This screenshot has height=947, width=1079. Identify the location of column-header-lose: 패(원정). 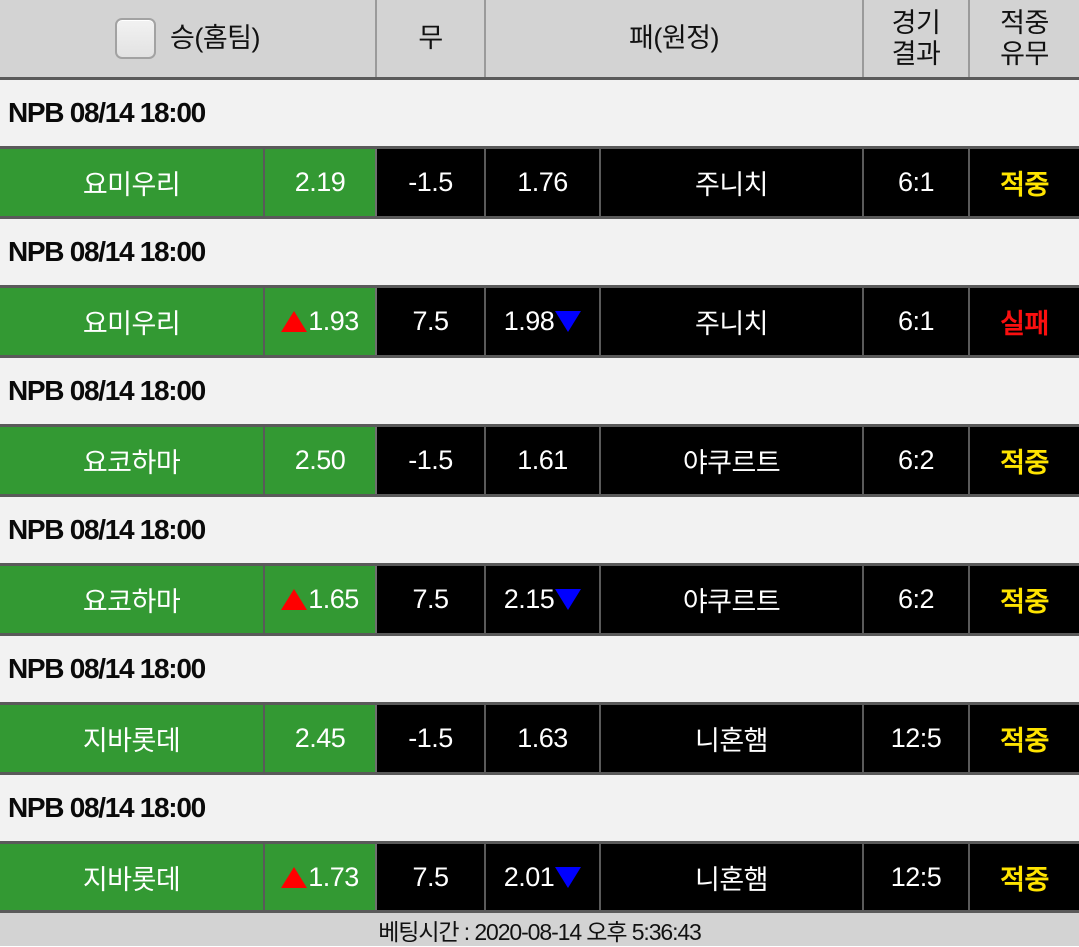
(675, 38).